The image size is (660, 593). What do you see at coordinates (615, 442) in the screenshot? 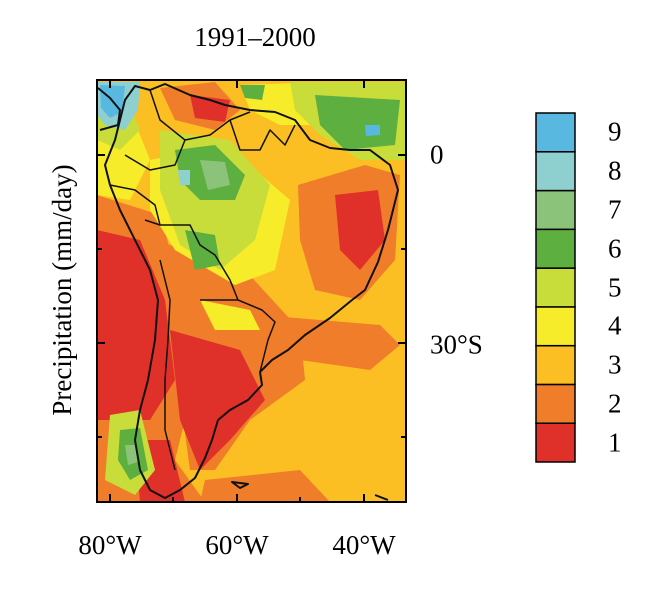
I see `colorbar-label-1: 1` at bounding box center [615, 442].